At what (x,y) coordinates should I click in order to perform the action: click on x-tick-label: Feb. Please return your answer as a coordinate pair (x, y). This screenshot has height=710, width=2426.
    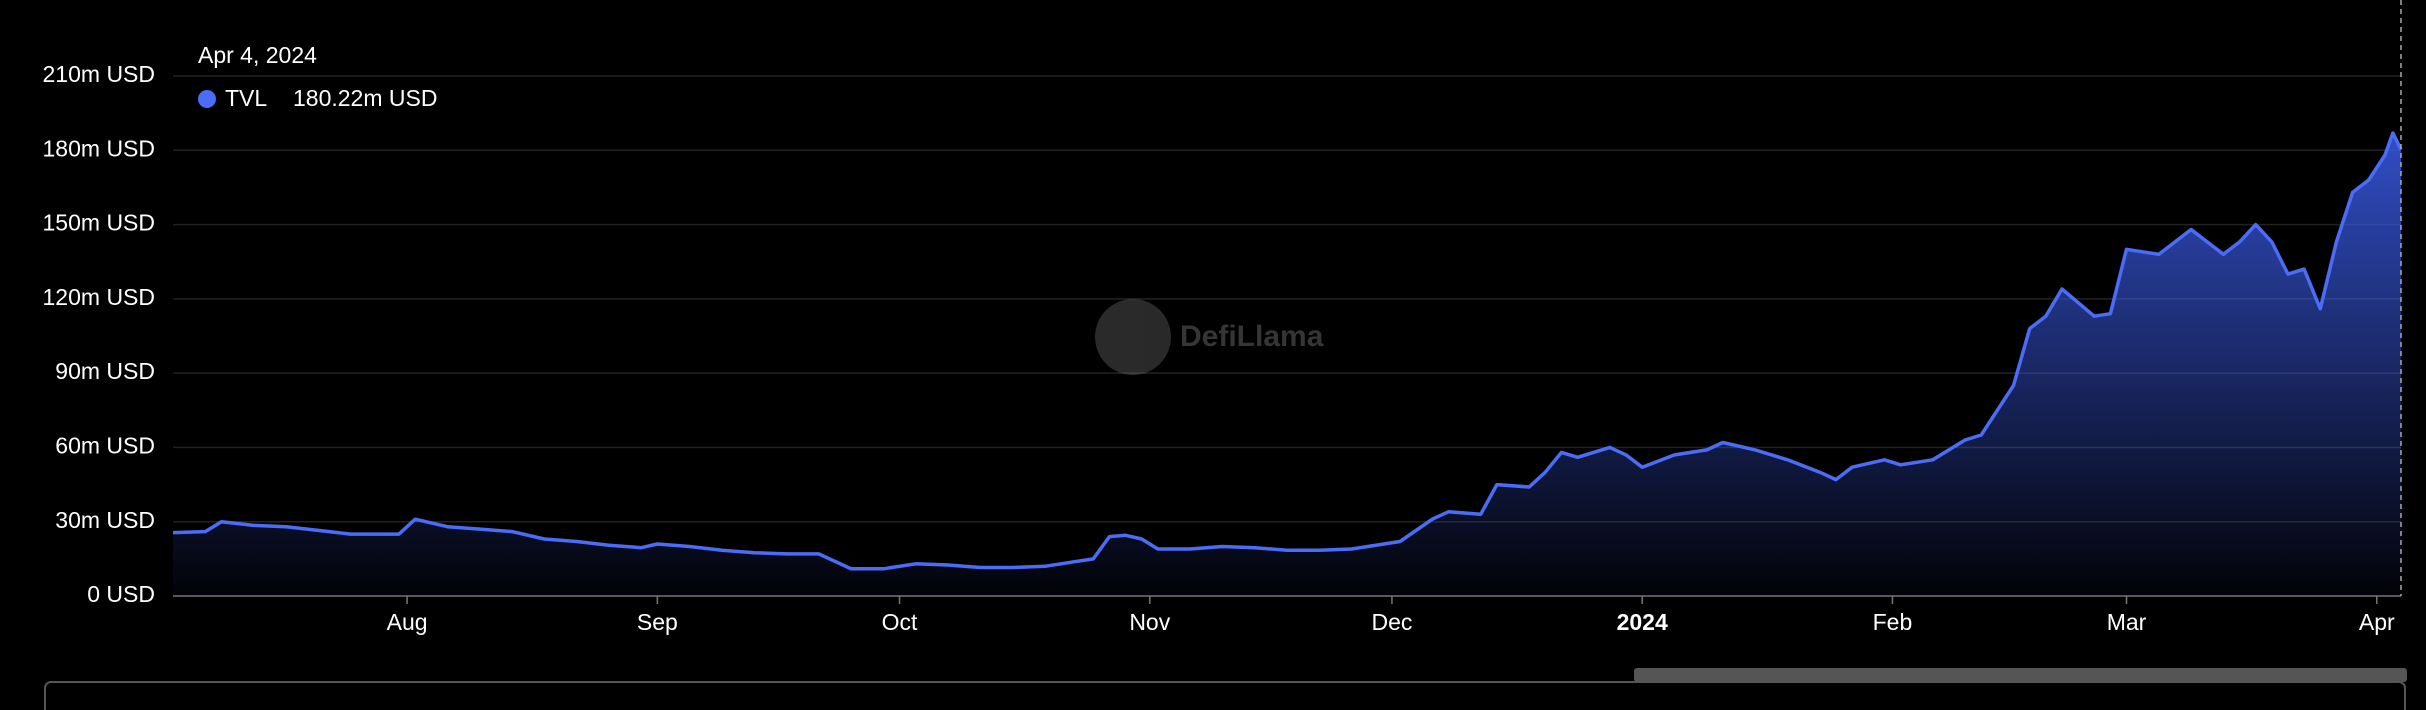
    Looking at the image, I should click on (1893, 622).